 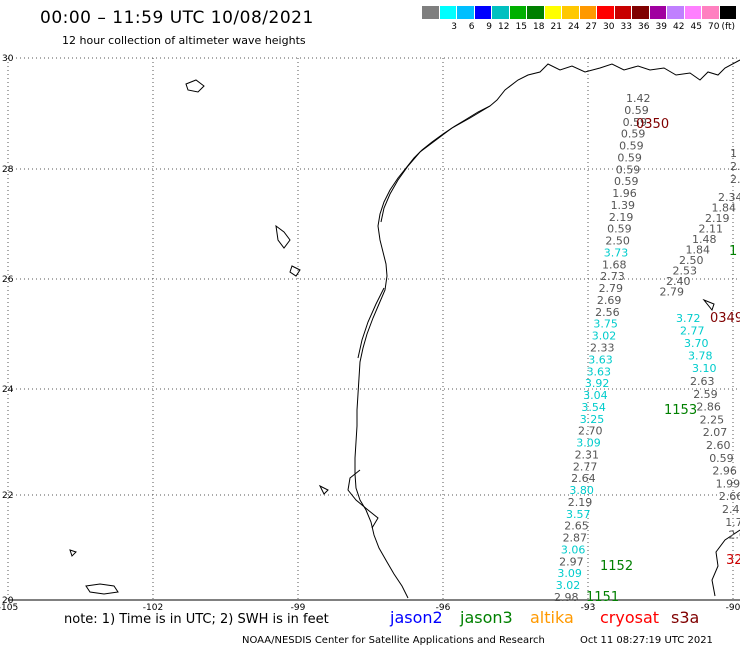 What do you see at coordinates (652, 124) in the screenshot?
I see `pass-time-label: 0350` at bounding box center [652, 124].